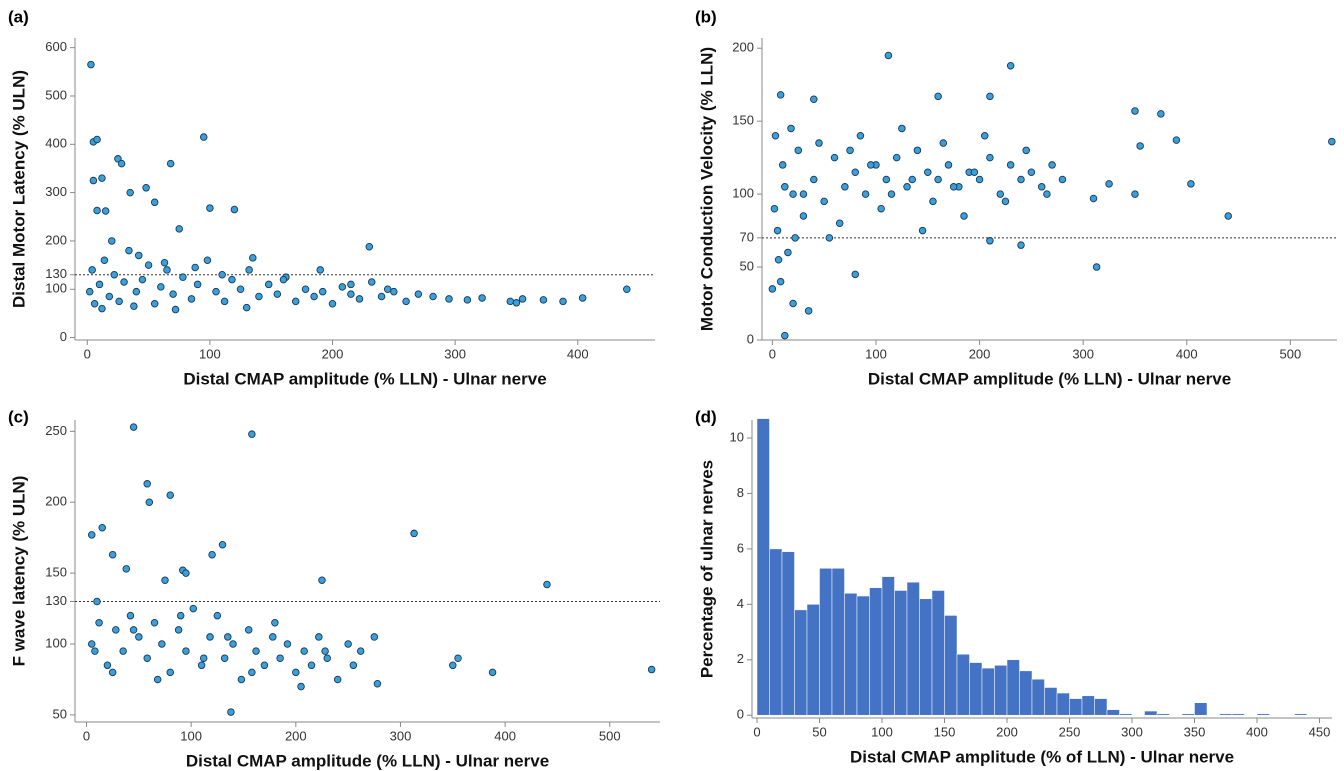 This screenshot has height=771, width=1344. Describe the element at coordinates (87, 353) in the screenshot. I see `x-tick-label: 0` at that location.